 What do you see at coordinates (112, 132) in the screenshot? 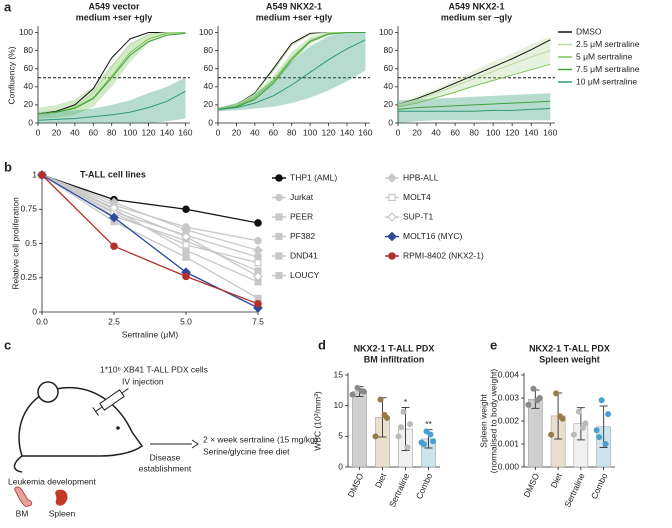
I see `x-tick-label: 80` at bounding box center [112, 132].